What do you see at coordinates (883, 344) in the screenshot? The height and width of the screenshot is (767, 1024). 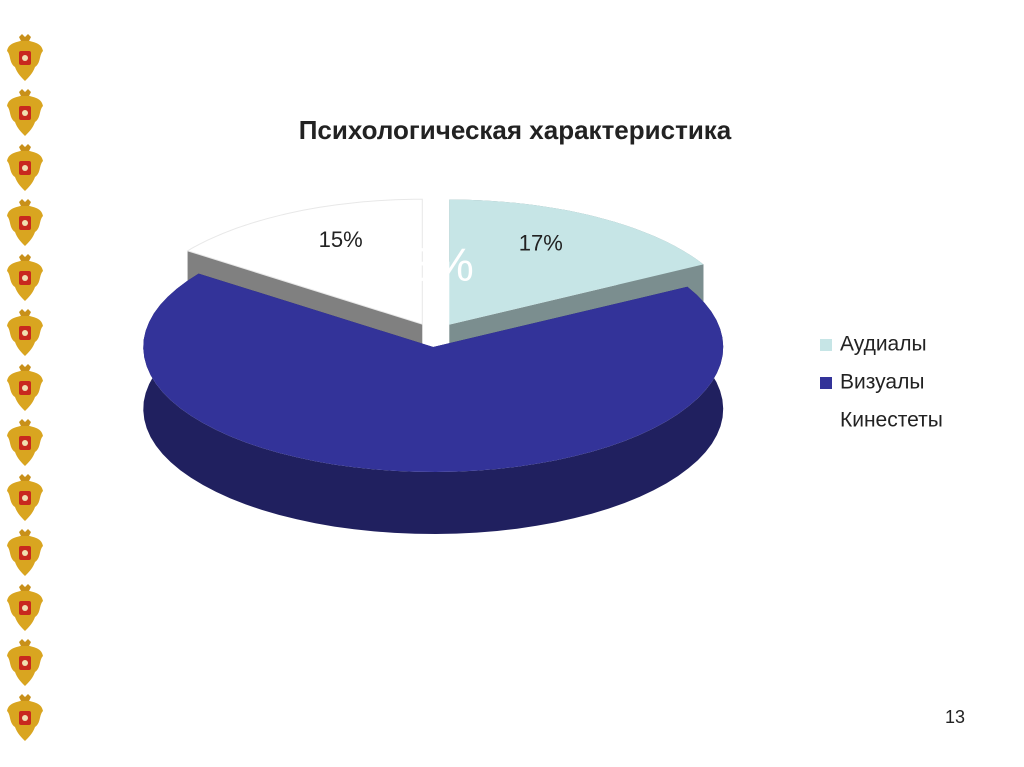 I see `legend-label: Аудиалы` at bounding box center [883, 344].